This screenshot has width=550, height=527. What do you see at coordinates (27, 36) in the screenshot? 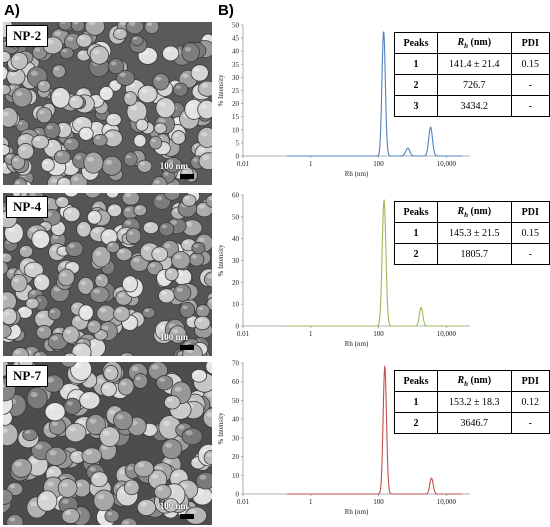
I see `sem-sample-label: NP-2` at bounding box center [27, 36].